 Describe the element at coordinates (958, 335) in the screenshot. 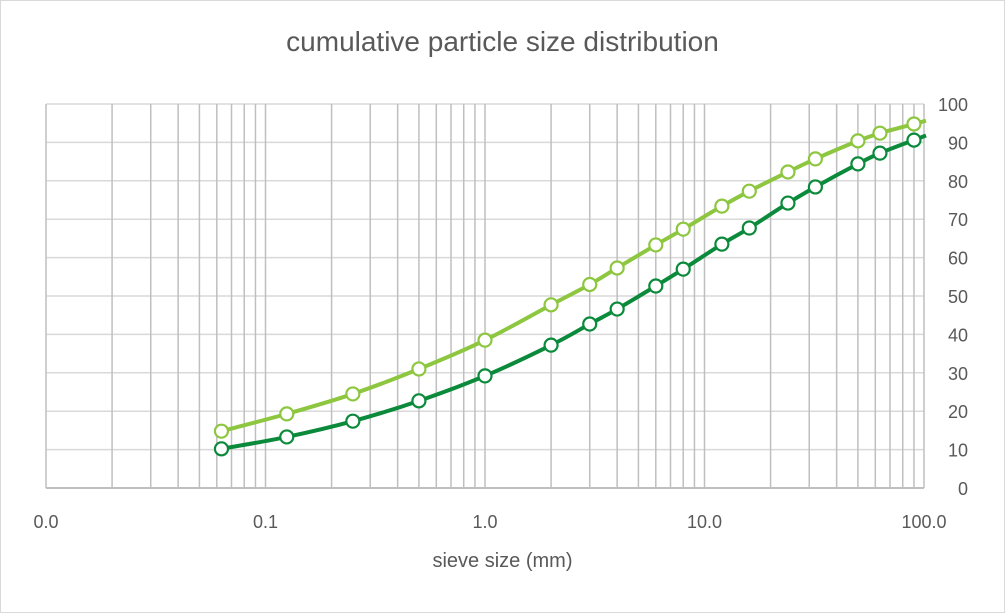

I see `y-tick-label: 40` at that location.